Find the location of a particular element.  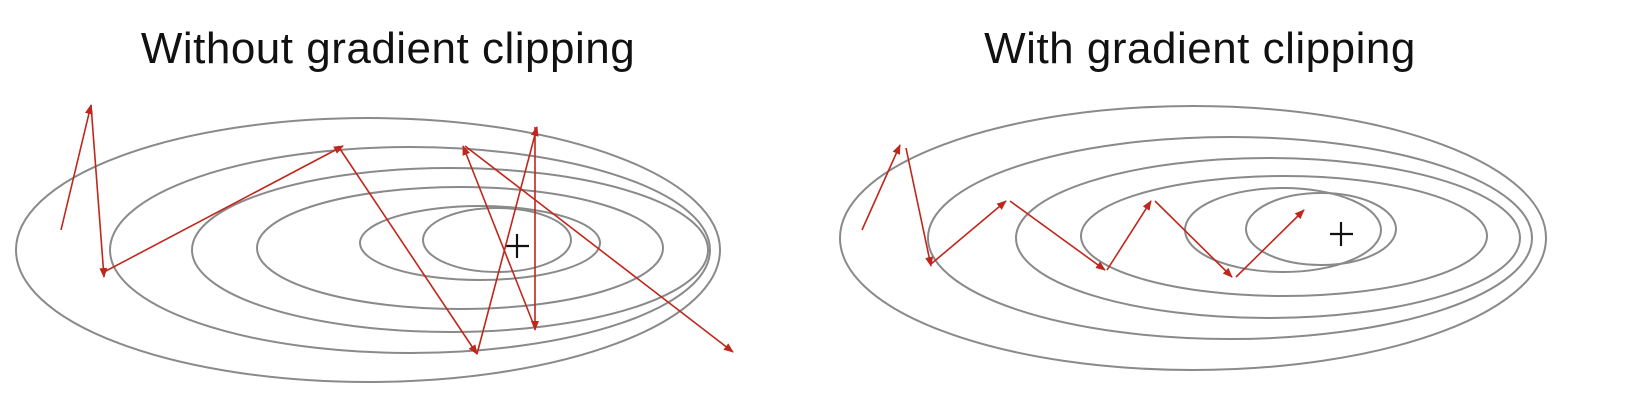

right-update-steps is located at coordinates (1083, 211).